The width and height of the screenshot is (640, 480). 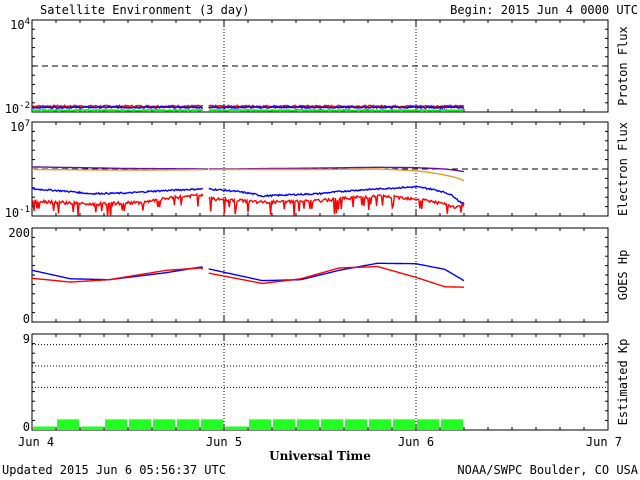 I want to click on x-tick-label: Jun 6, so click(x=416, y=442).